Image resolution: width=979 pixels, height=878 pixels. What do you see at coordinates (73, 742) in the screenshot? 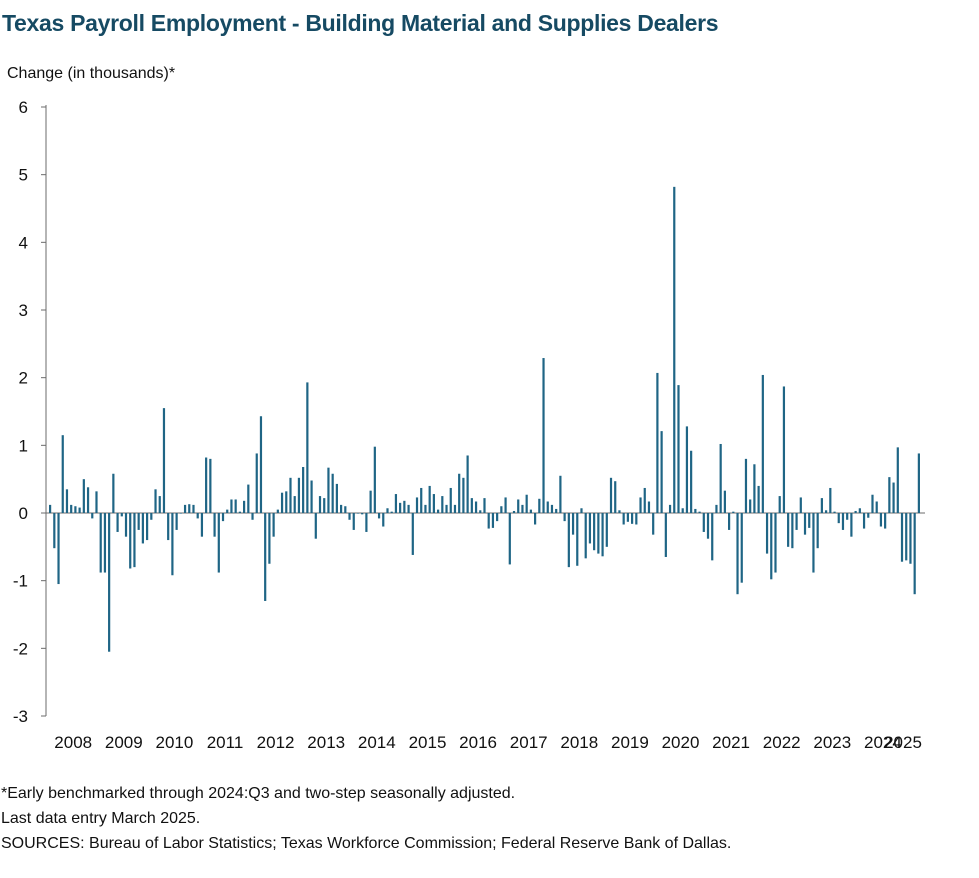
I see `x-tick-label: 2008` at bounding box center [73, 742].